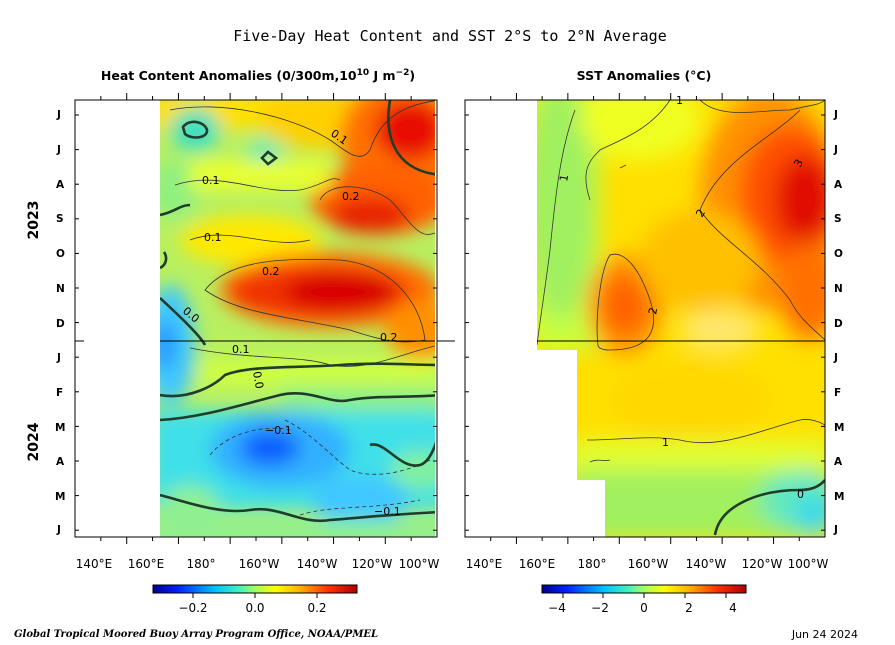 The width and height of the screenshot is (895, 645). Describe the element at coordinates (689, 608) in the screenshot. I see `colorbar-tick: 2` at that location.